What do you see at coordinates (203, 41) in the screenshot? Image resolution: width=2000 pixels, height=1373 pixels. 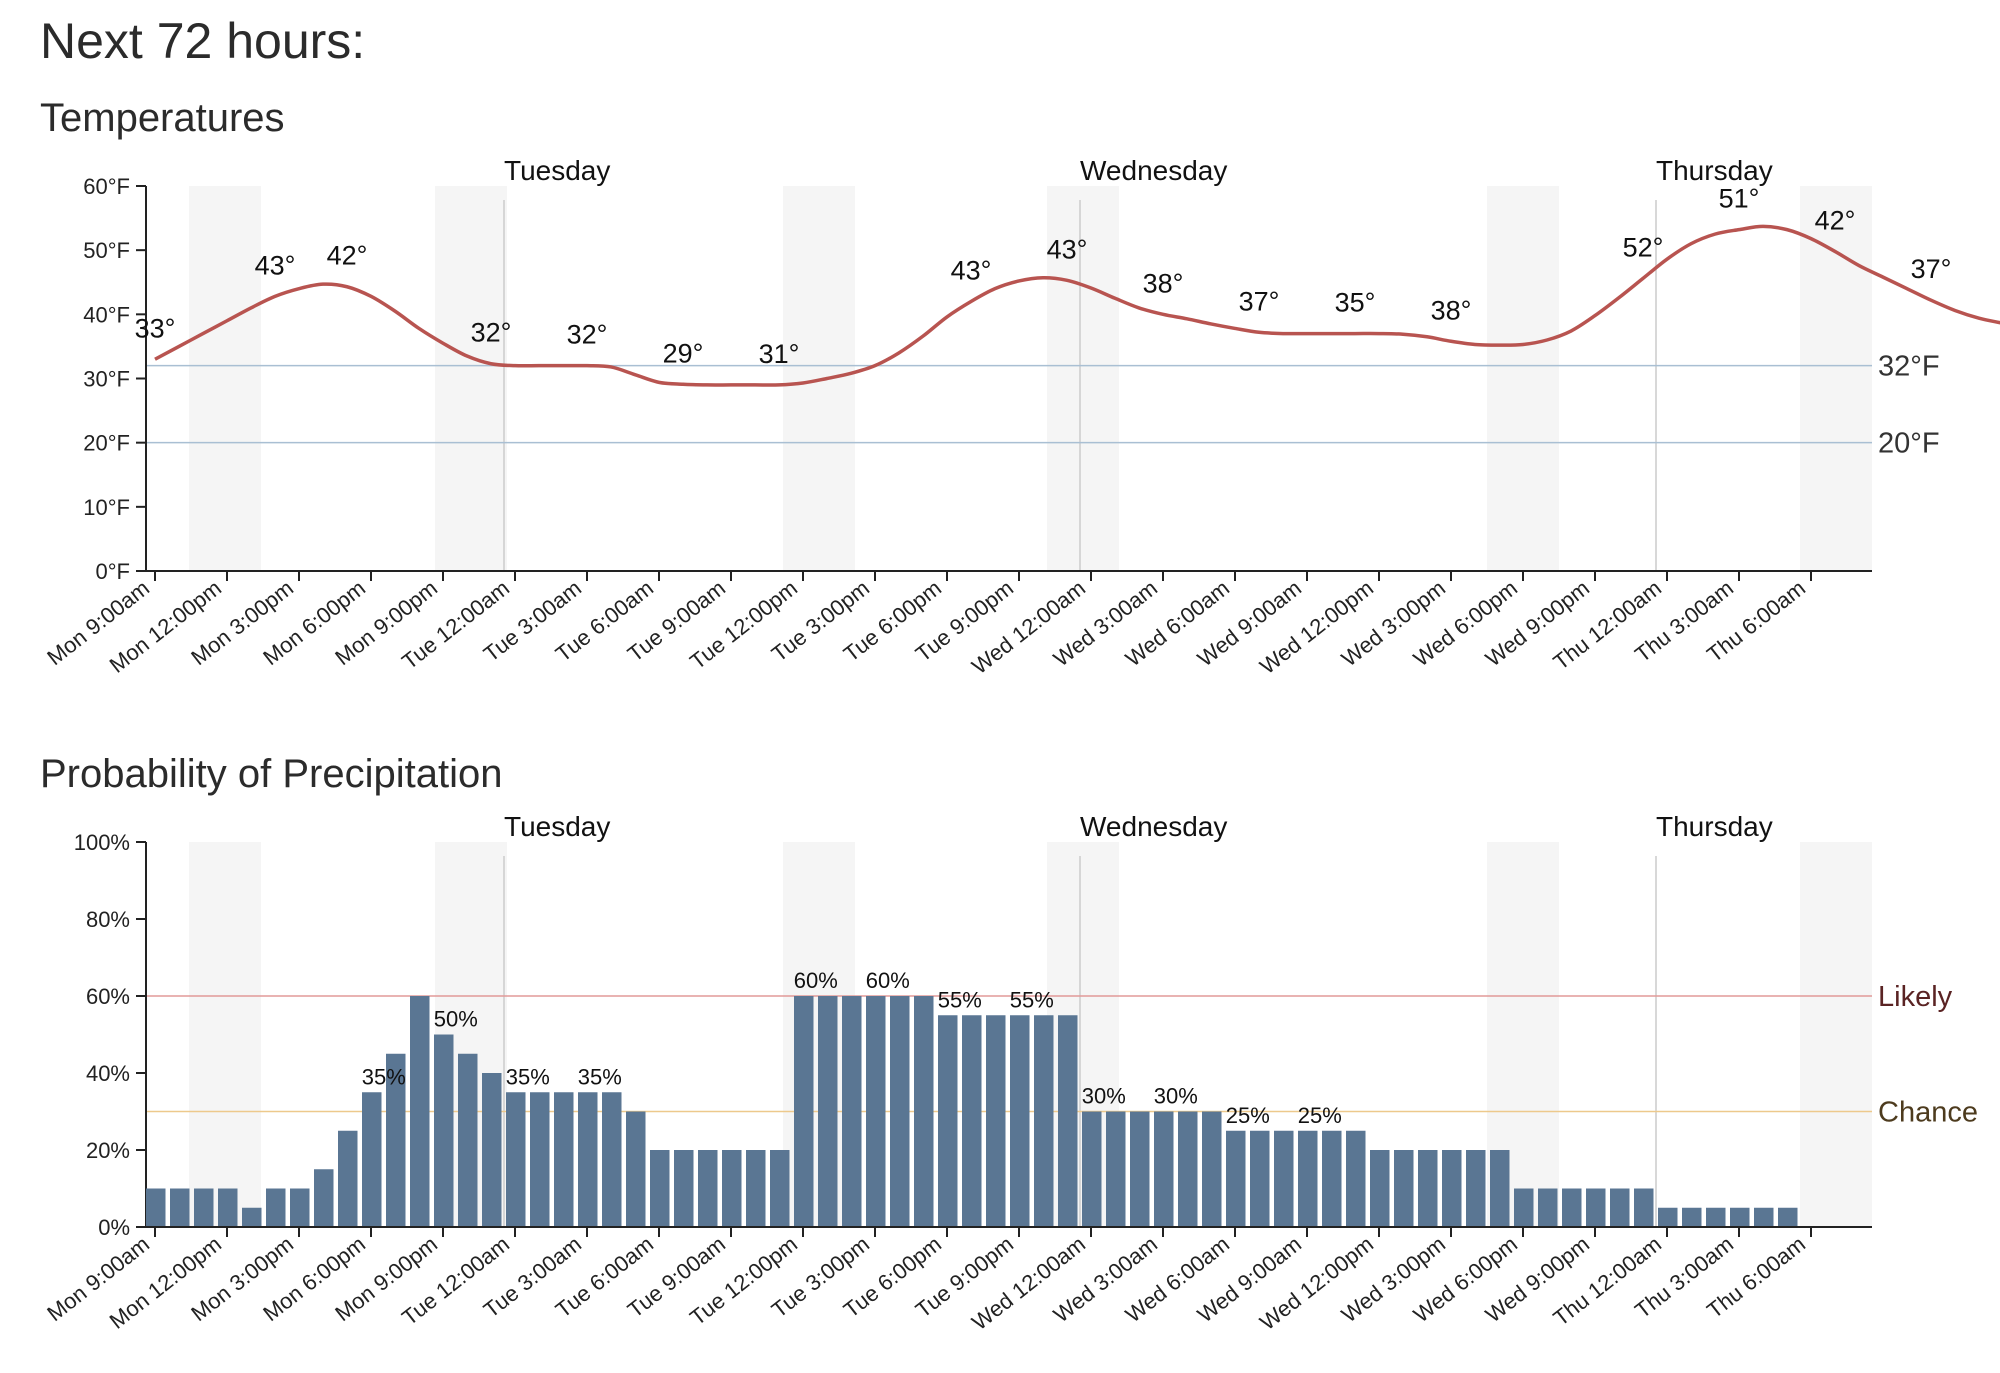 I see `page-title: Next 72 hours:` at bounding box center [203, 41].